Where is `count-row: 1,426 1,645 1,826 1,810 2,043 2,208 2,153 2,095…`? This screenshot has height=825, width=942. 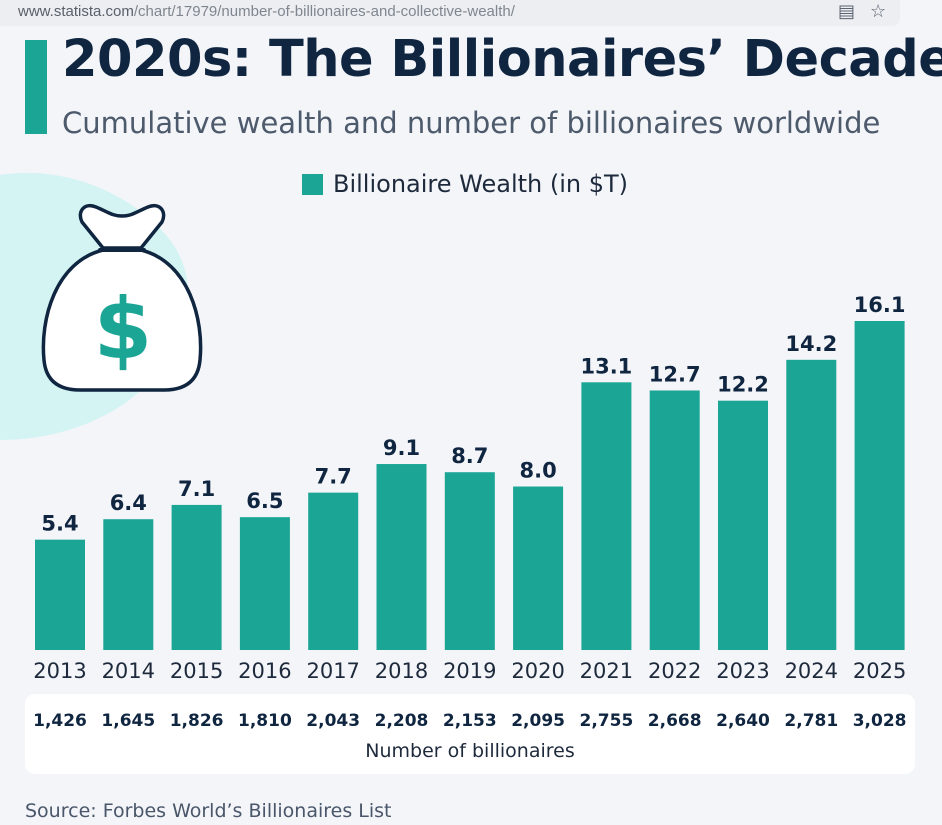 count-row: 1,426 1,645 1,826 1,810 2,043 2,208 2,153 2,095… is located at coordinates (470, 721).